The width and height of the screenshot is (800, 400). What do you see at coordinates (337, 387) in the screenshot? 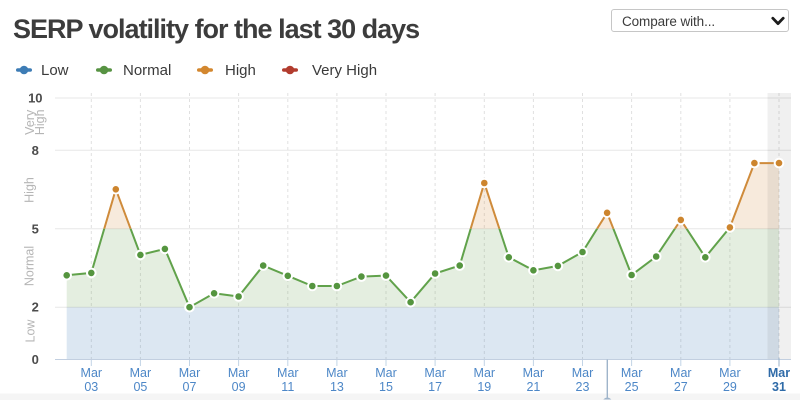
I see `svg-text: 13` at bounding box center [337, 387].